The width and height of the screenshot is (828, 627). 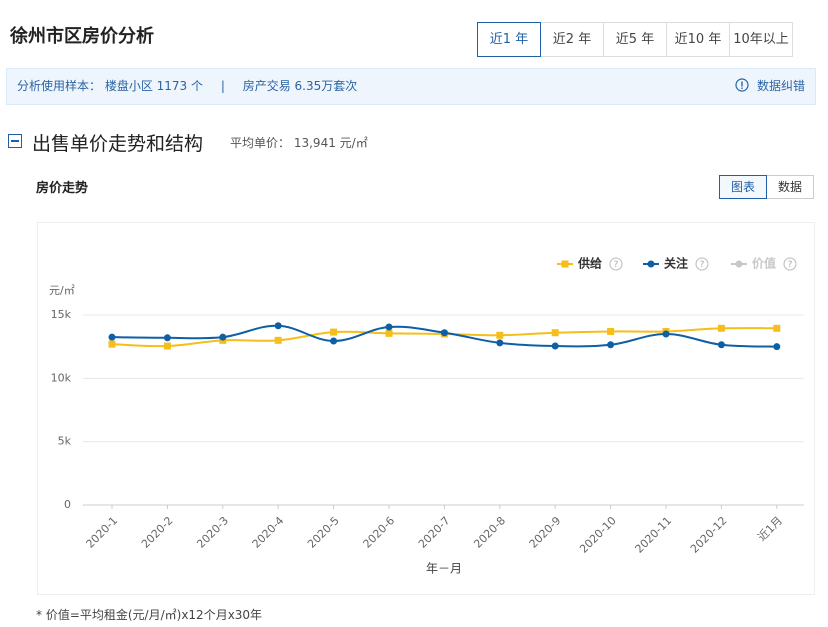 I want to click on legend-label: 关注, so click(x=676, y=263).